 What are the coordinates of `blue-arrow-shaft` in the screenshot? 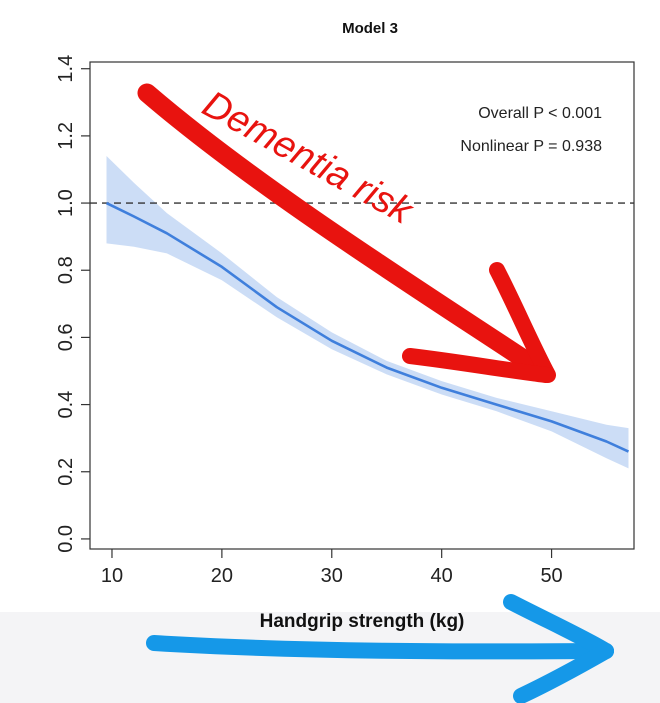 It's located at (380, 647).